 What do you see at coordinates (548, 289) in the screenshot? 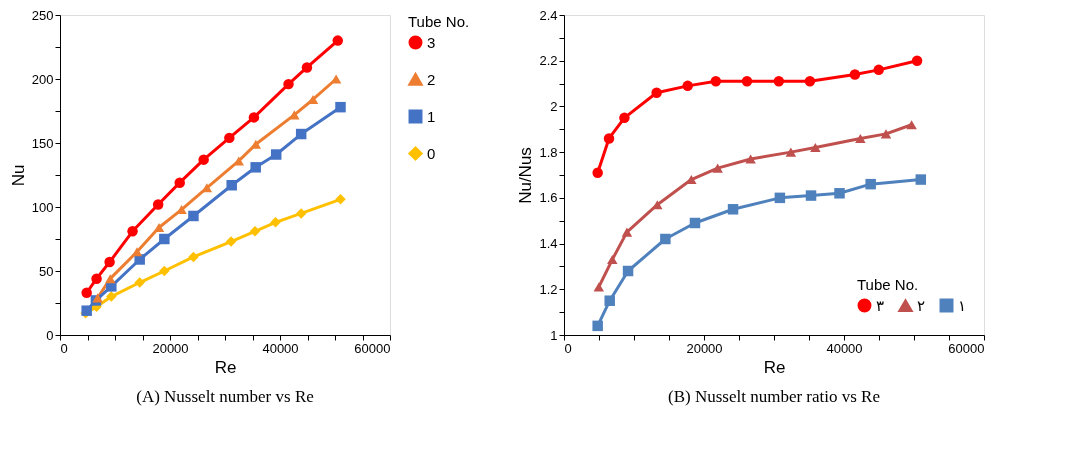
I see `y-tick-label: 1.2` at bounding box center [548, 289].